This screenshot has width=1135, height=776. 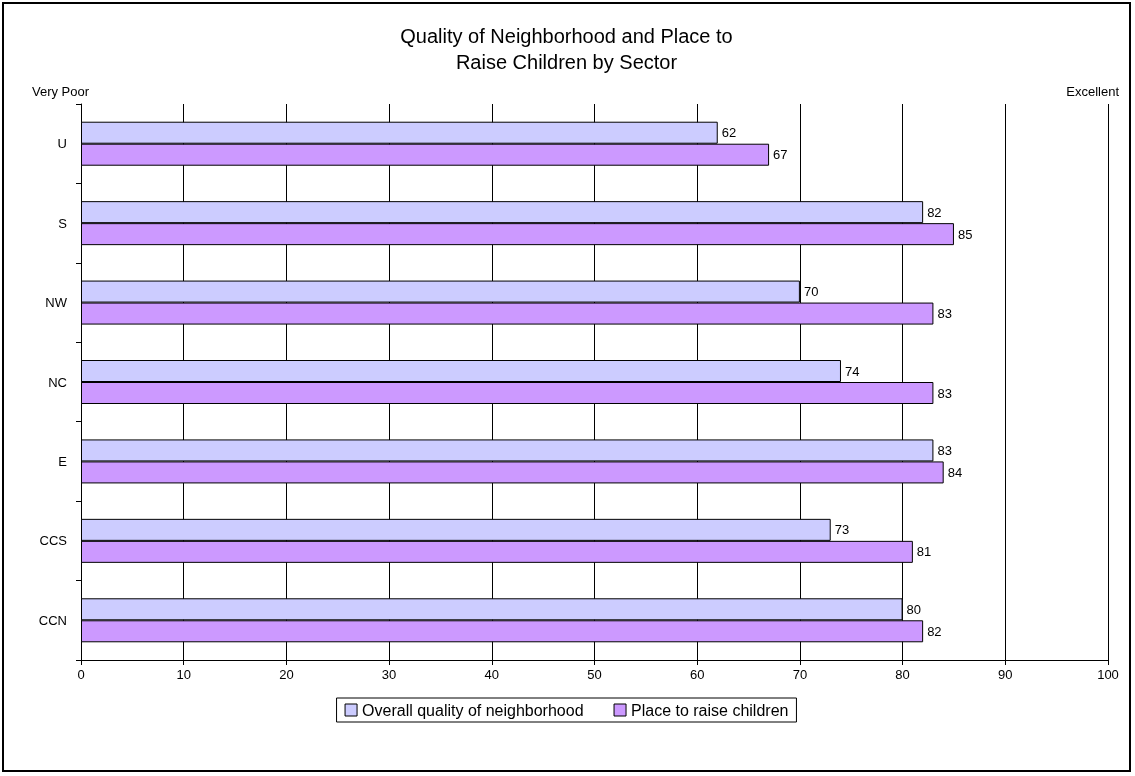 What do you see at coordinates (473, 710) in the screenshot?
I see `legend-label: Overall quality of neighborhood` at bounding box center [473, 710].